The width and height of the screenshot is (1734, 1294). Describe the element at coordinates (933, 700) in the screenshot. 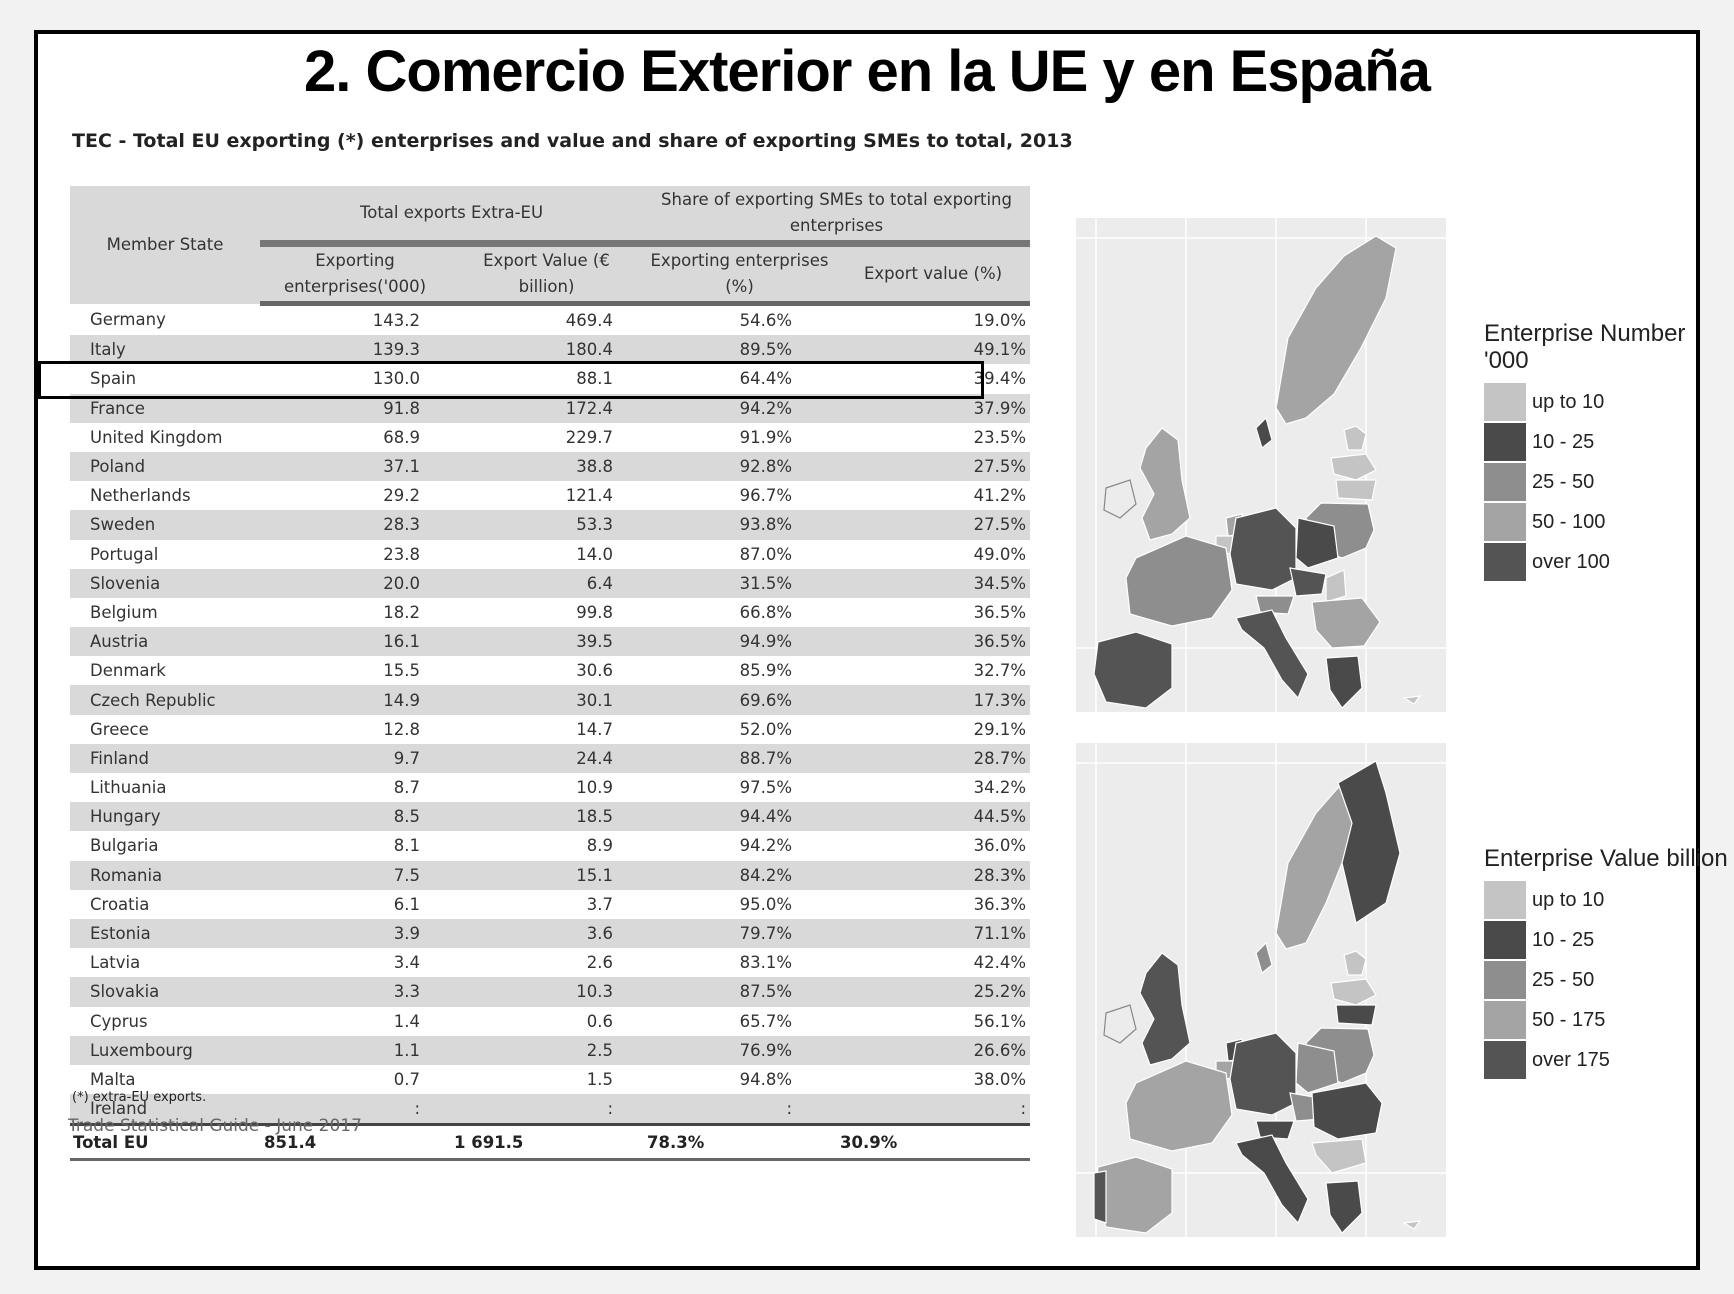

I see `cell-export-value-pct: 17.3%` at that location.